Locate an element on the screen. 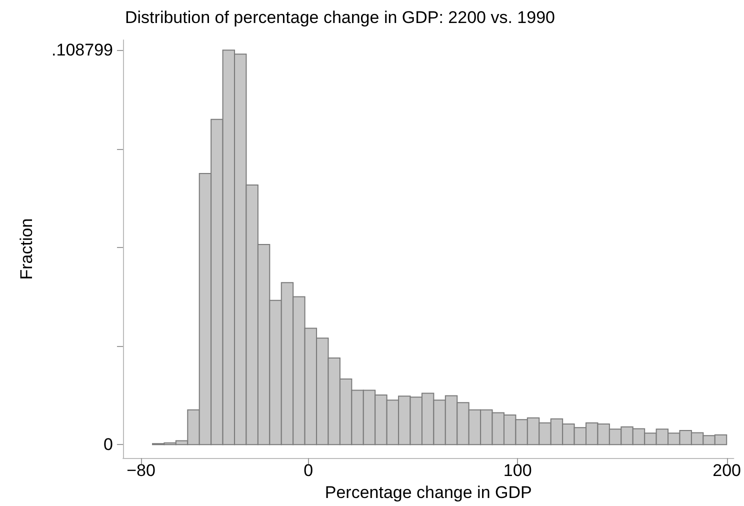 This screenshot has width=744, height=506. y-axis-title: Fraction is located at coordinates (26, 249).